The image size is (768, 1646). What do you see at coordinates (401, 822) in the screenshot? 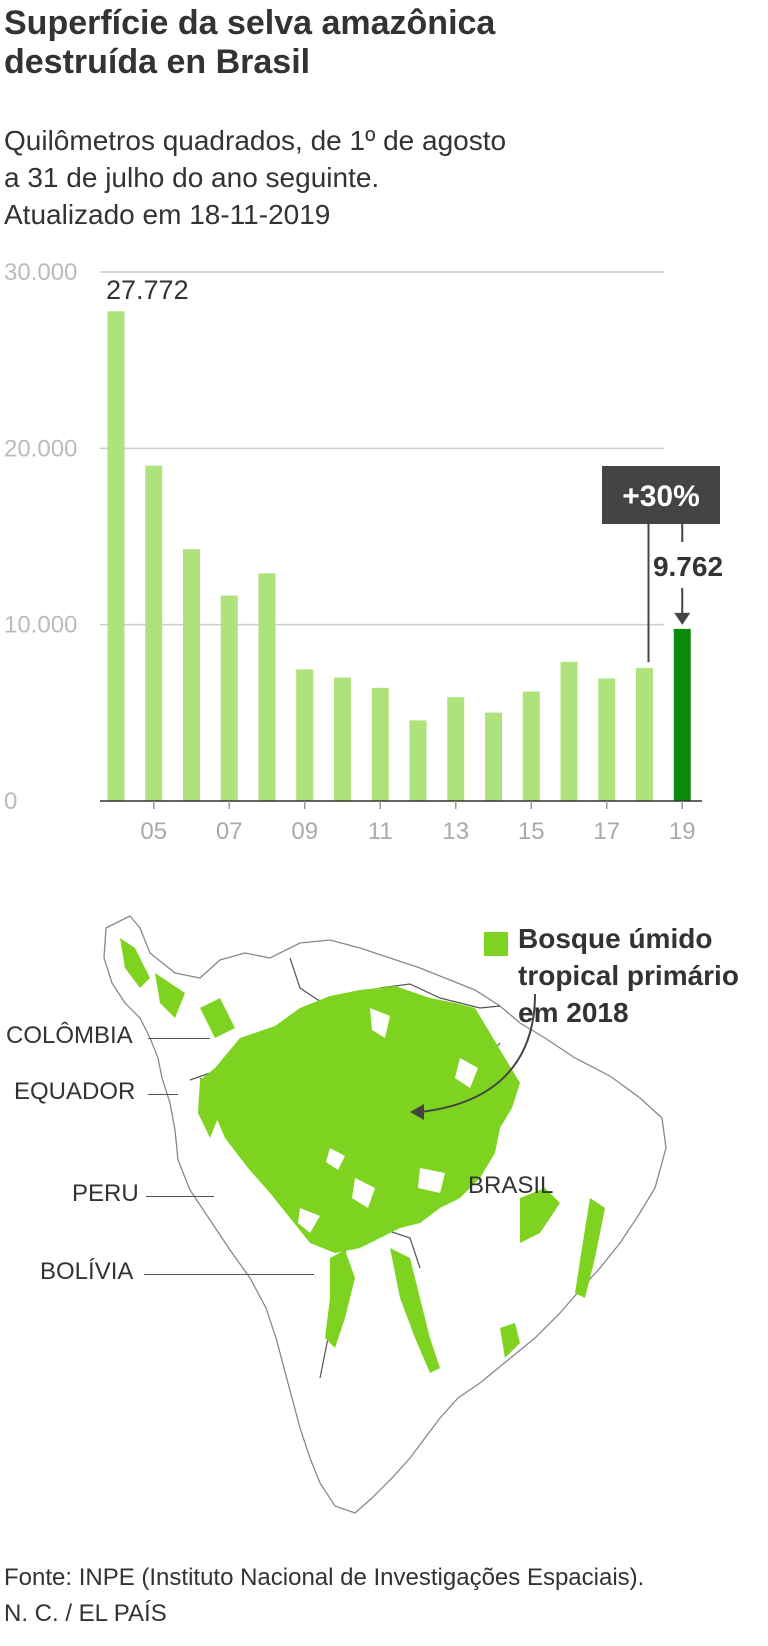
I see `axes: 05 07 09 11 13 15 17 19` at bounding box center [401, 822].